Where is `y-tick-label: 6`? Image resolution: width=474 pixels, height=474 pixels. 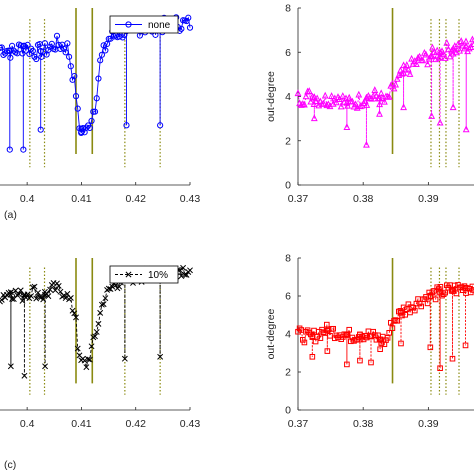 y-tick-label: 6 is located at coordinates (288, 53).